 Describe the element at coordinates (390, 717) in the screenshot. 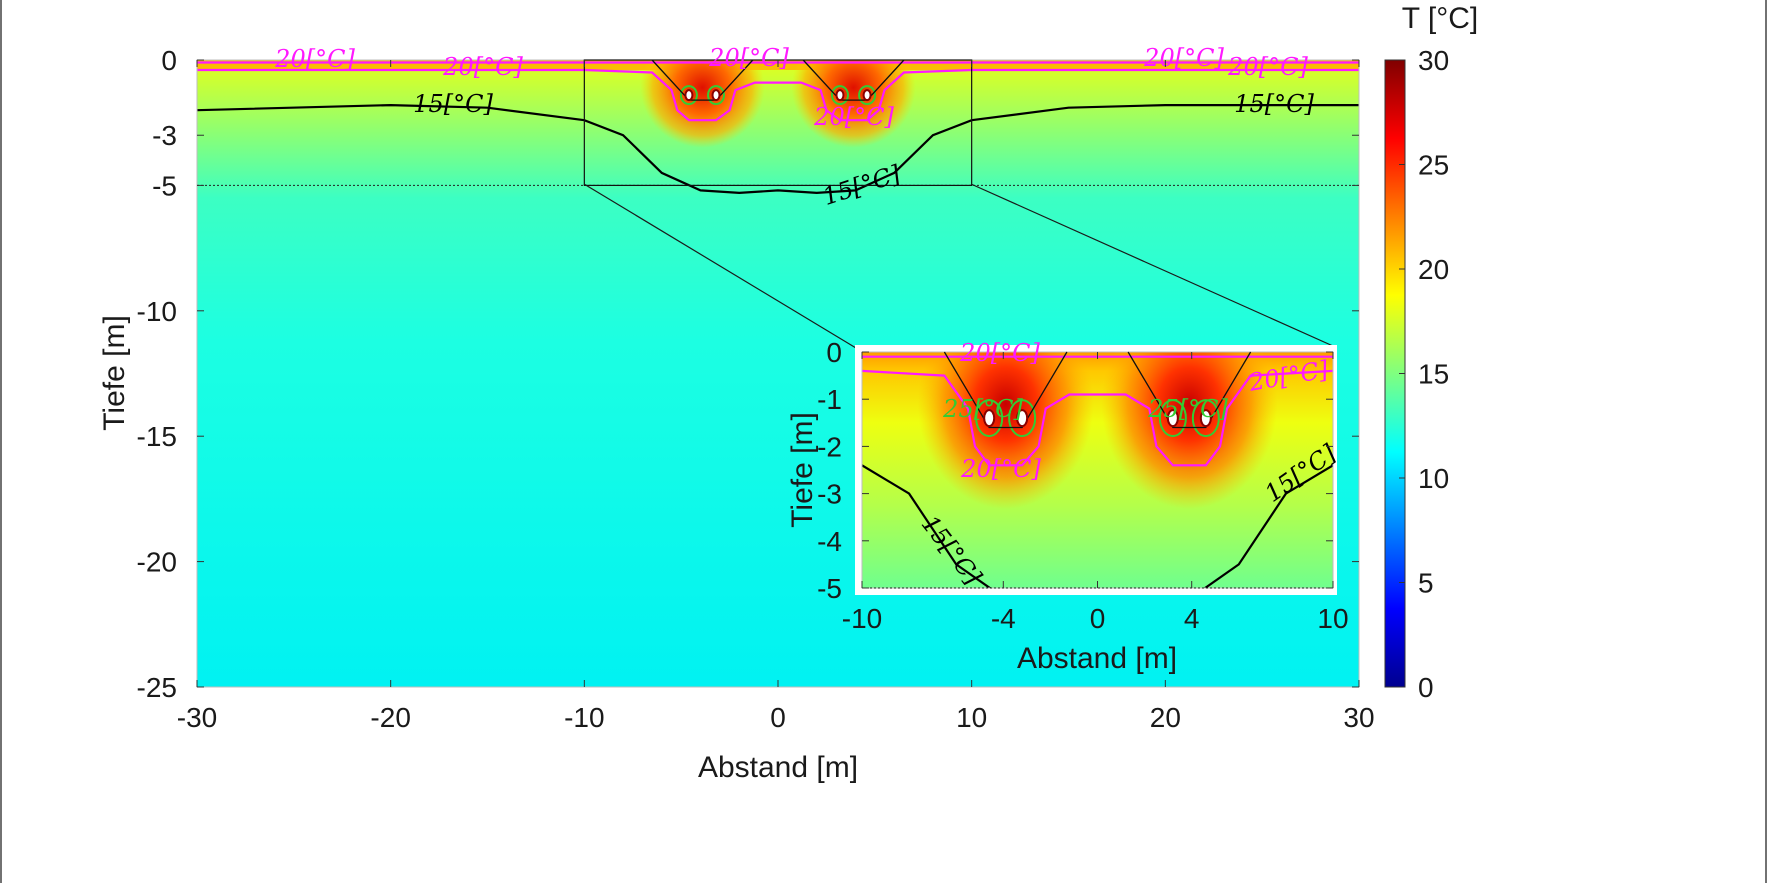

I see `main-xtick-label: -20` at that location.